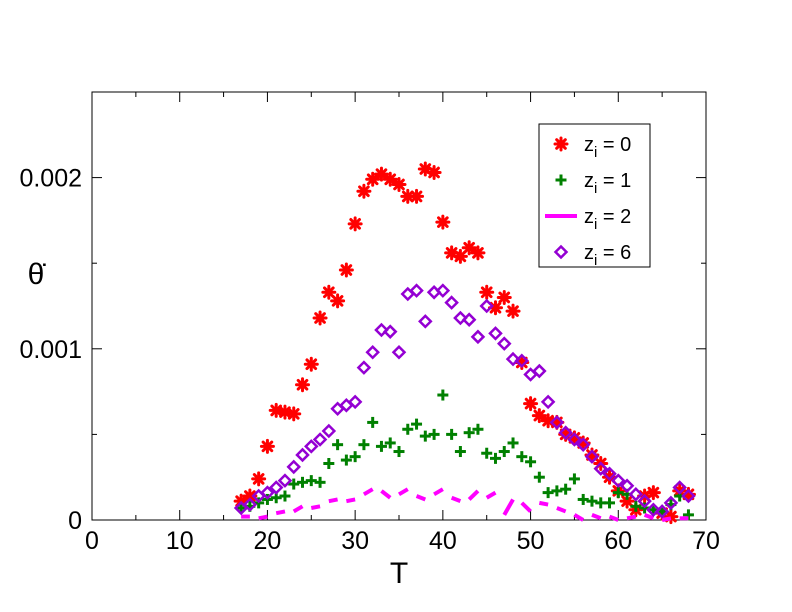 This screenshot has height=612, width=792. Describe the element at coordinates (355, 541) in the screenshot. I see `x-tick-label: 30` at that location.